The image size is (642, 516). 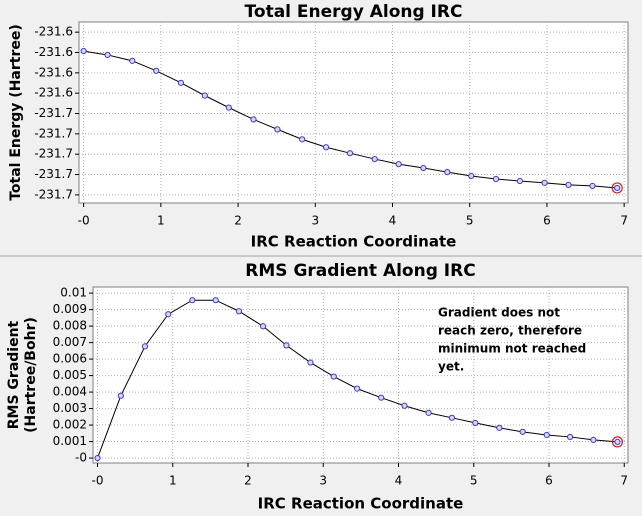 I want to click on y-tick-label: 0.006, so click(x=70, y=359).